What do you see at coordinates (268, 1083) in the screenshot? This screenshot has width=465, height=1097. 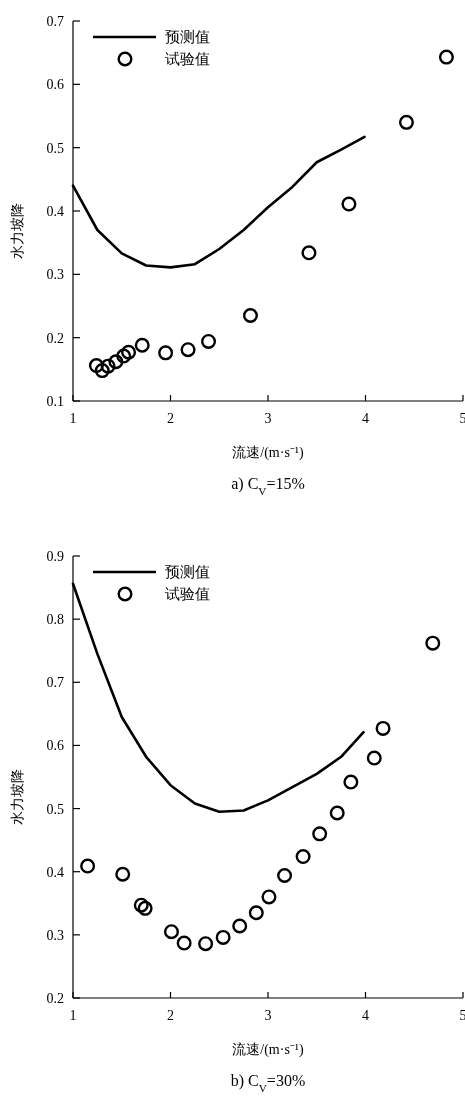 I see `text: b) C$_{V}$=30%` at bounding box center [268, 1083].